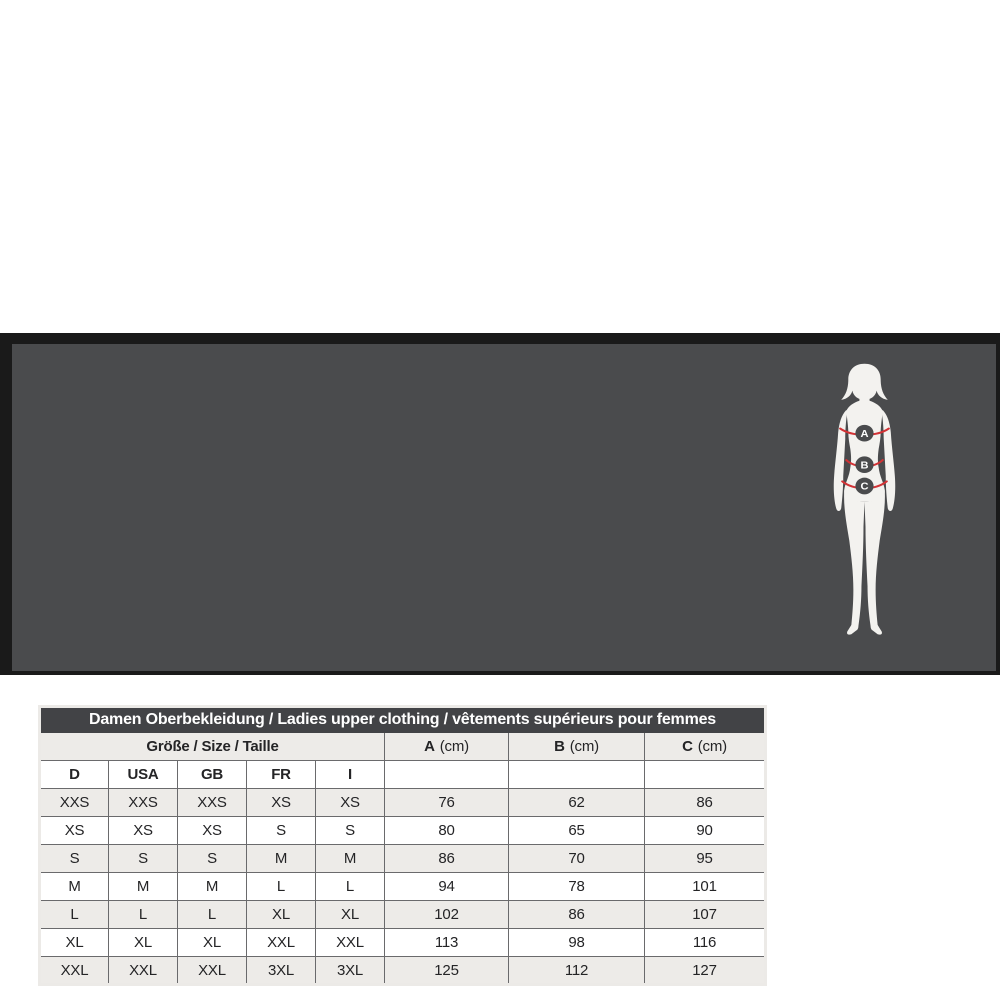  What do you see at coordinates (705, 802) in the screenshot?
I see `value-cell-c: 86` at bounding box center [705, 802].